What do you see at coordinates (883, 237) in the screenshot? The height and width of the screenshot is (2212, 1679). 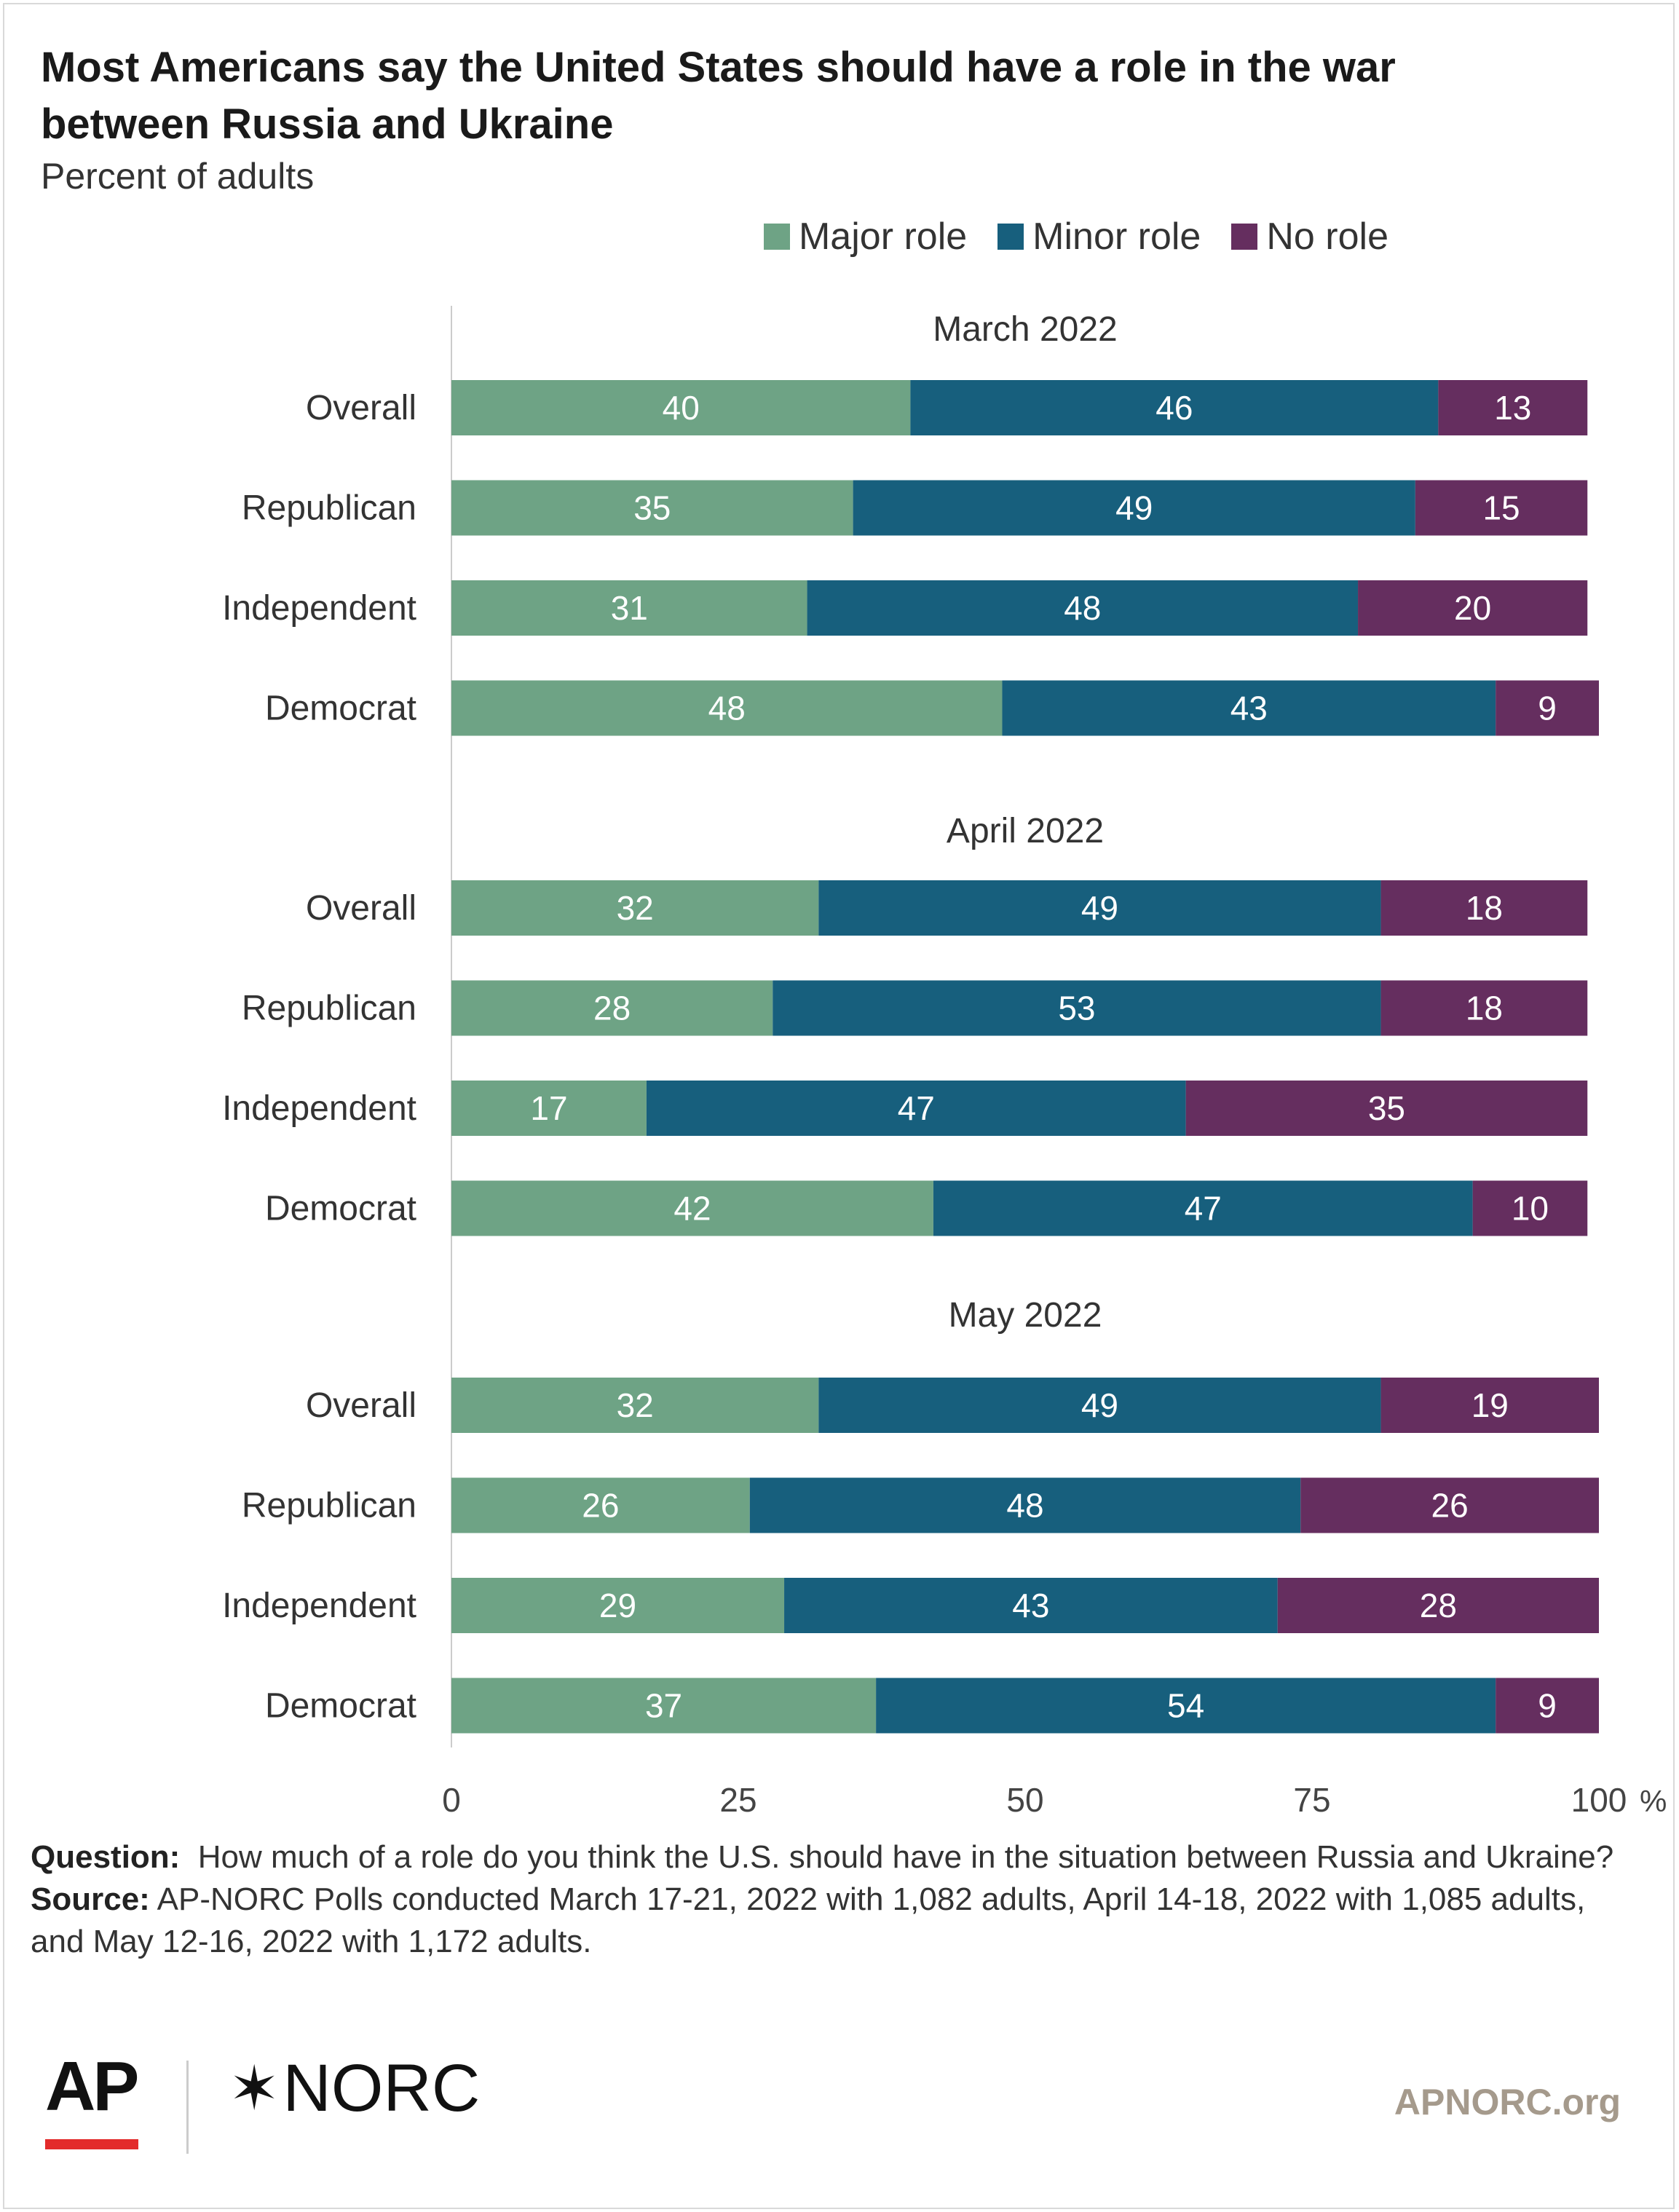 I see `legend-label-major-role: Major role` at bounding box center [883, 237].